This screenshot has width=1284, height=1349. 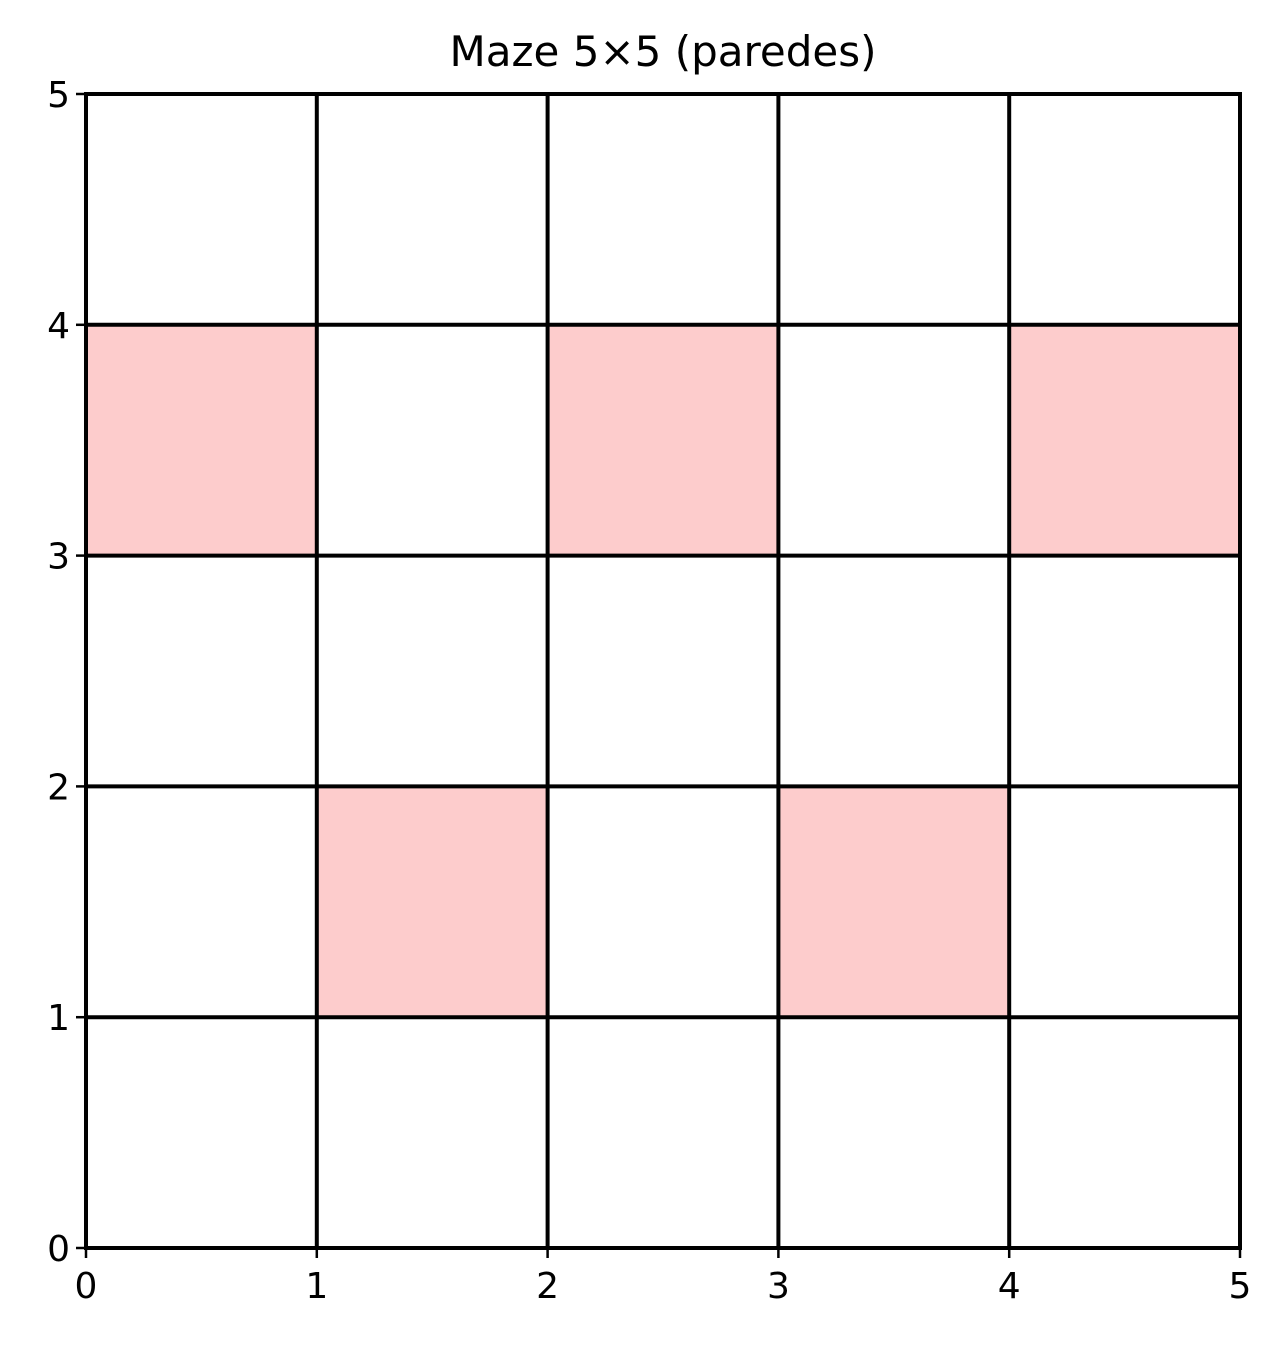 I want to click on chart-title: Maze 5×5 (paredes), so click(x=663, y=51).